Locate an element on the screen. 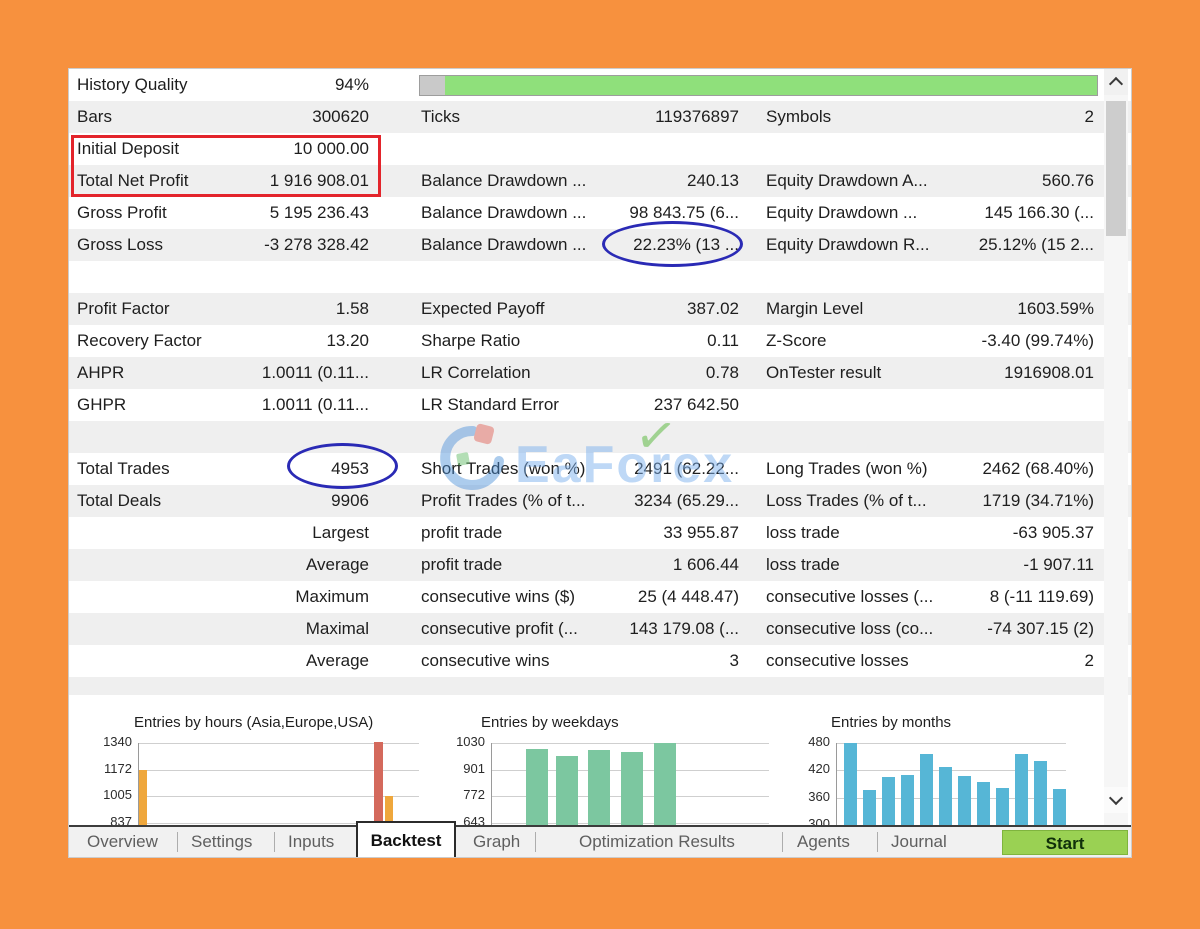 The height and width of the screenshot is (929, 1200). table-row: History Quality 94% is located at coordinates (600, 85).